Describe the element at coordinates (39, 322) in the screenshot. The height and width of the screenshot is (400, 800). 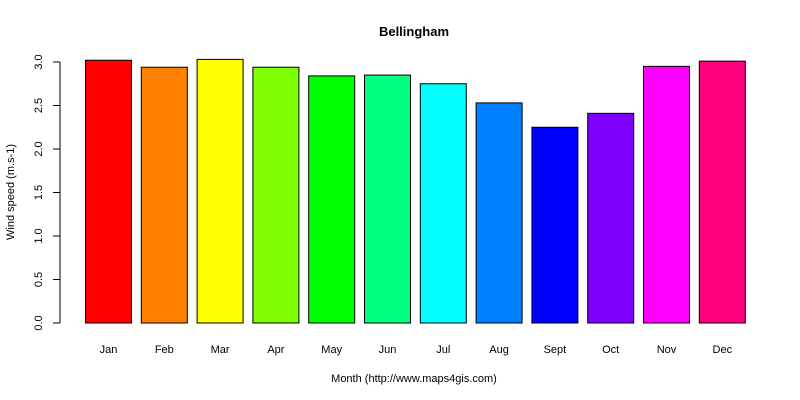
I see `y-tick-label: 0.0` at that location.